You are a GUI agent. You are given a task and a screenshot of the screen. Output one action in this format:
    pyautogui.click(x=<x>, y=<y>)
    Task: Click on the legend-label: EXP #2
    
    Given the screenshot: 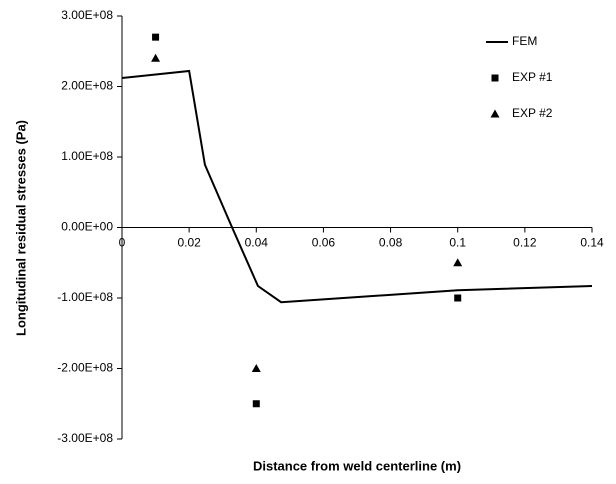 What is the action you would take?
    pyautogui.click(x=532, y=113)
    